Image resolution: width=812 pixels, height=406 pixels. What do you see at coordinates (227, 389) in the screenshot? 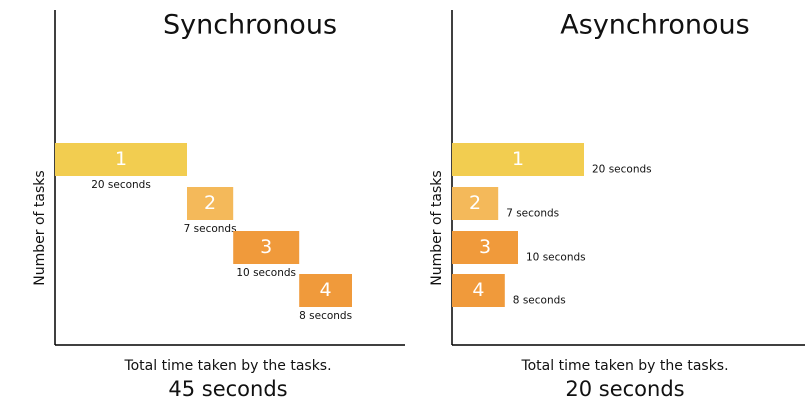
I see `total-label: 45 seconds` at bounding box center [227, 389].